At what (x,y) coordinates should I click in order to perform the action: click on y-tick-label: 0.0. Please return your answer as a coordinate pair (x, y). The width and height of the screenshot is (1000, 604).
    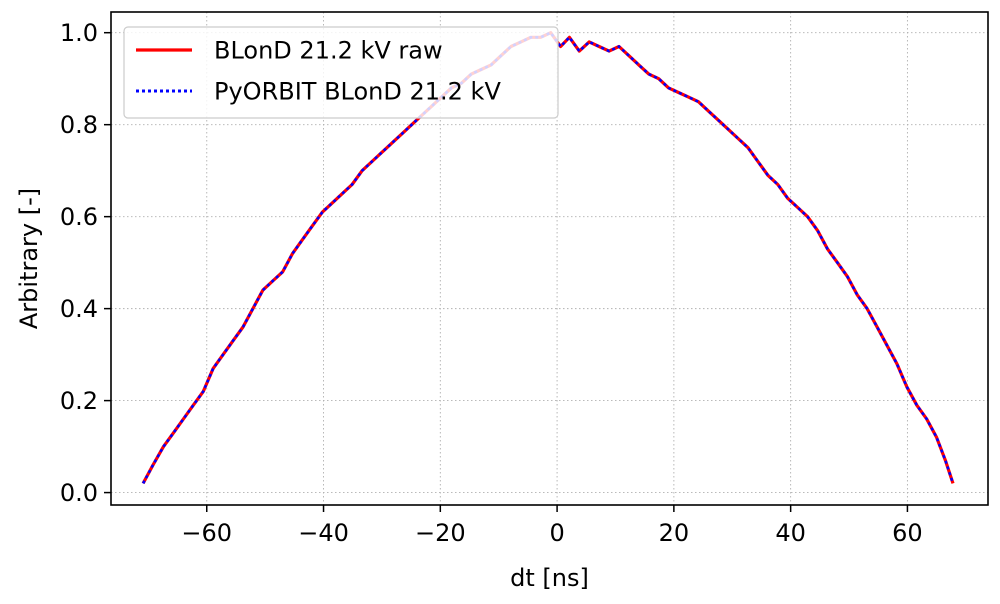
    Looking at the image, I should click on (79, 493).